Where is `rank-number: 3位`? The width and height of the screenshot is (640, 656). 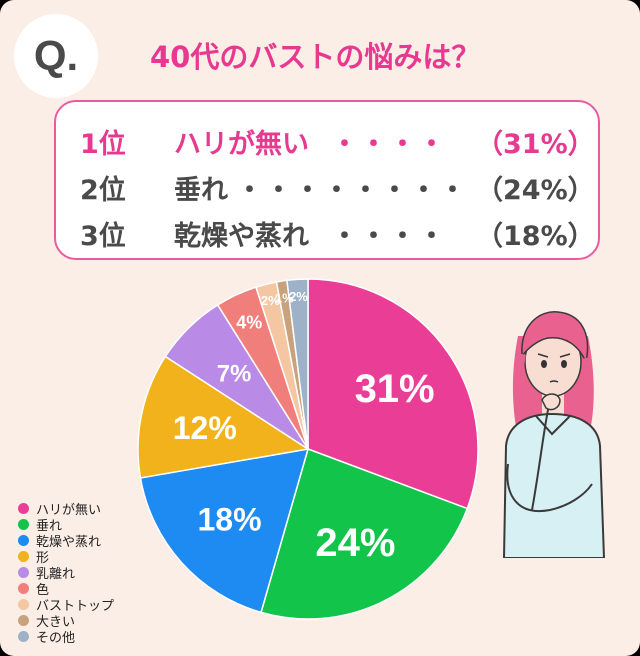 rank-number: 3位 is located at coordinates (103, 236).